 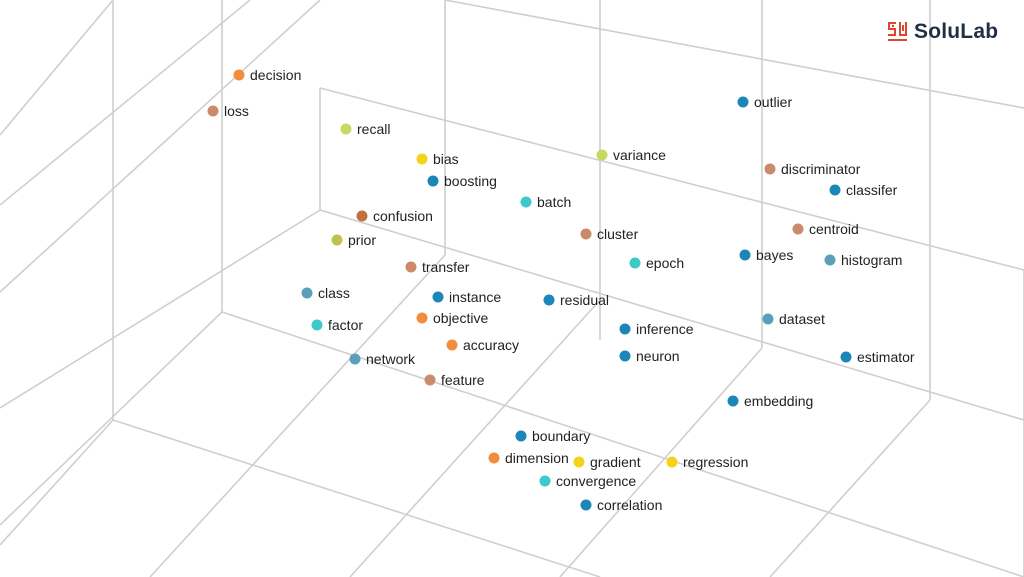 What do you see at coordinates (607, 462) in the screenshot?
I see `term-point: gradient` at bounding box center [607, 462].